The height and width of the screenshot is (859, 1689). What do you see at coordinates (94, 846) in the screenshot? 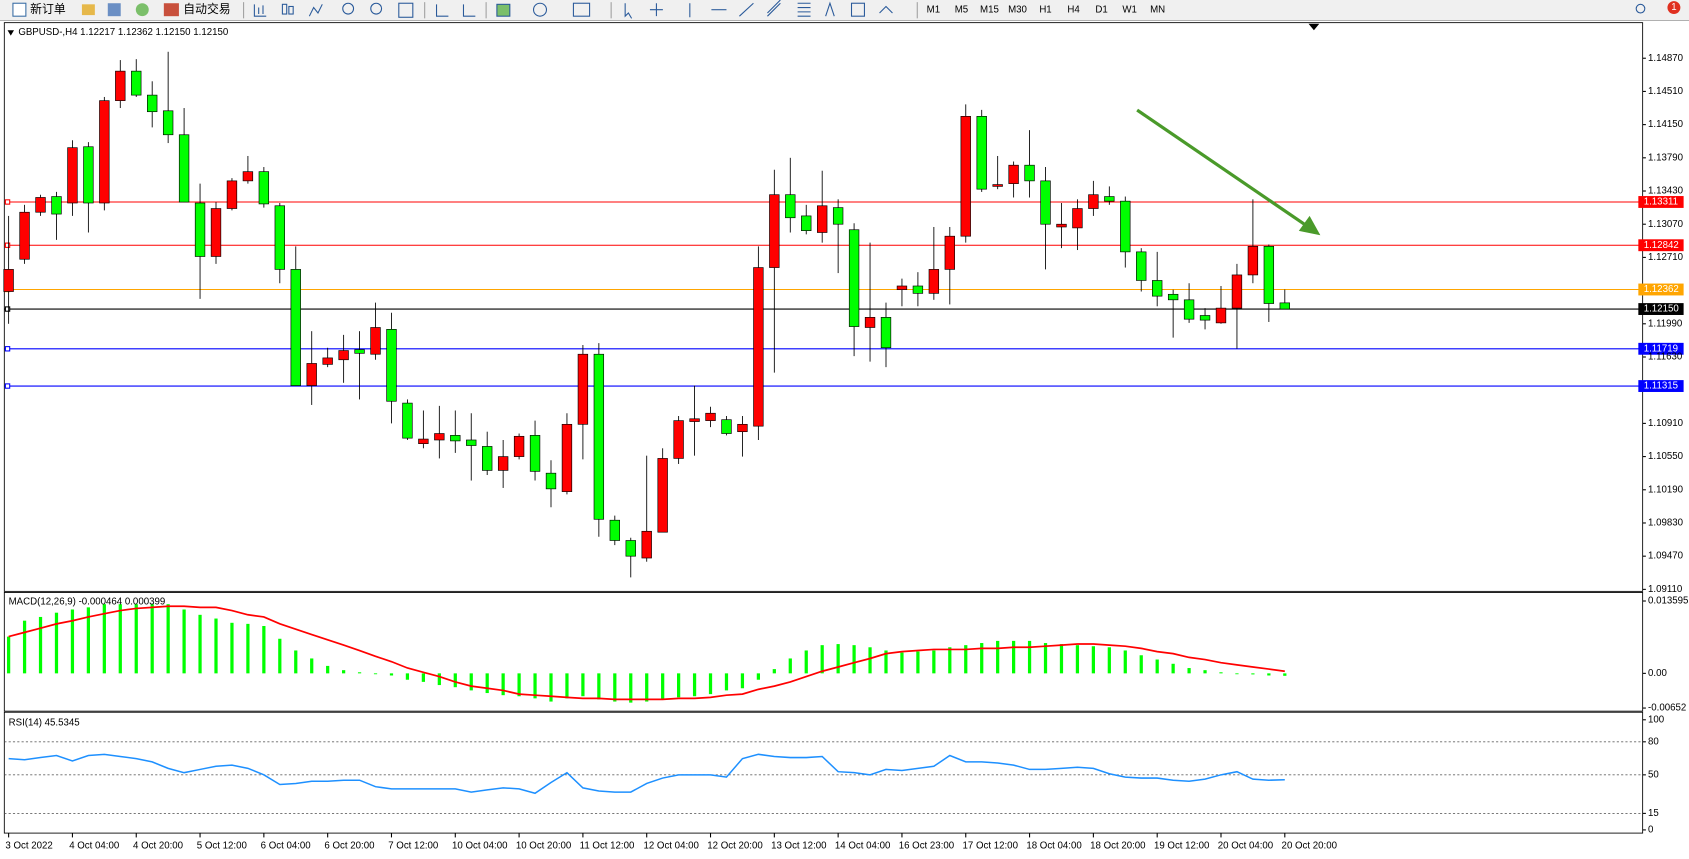
I see `x-tick-label: 4 Oct 04:00` at bounding box center [94, 846].